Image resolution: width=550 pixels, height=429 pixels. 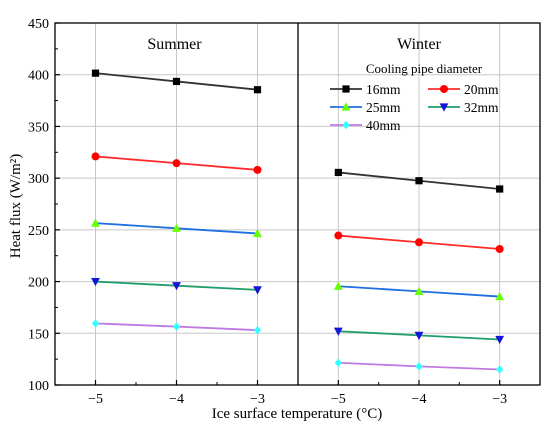 What do you see at coordinates (481, 89) in the screenshot?
I see `legend-label: 20mm` at bounding box center [481, 89].